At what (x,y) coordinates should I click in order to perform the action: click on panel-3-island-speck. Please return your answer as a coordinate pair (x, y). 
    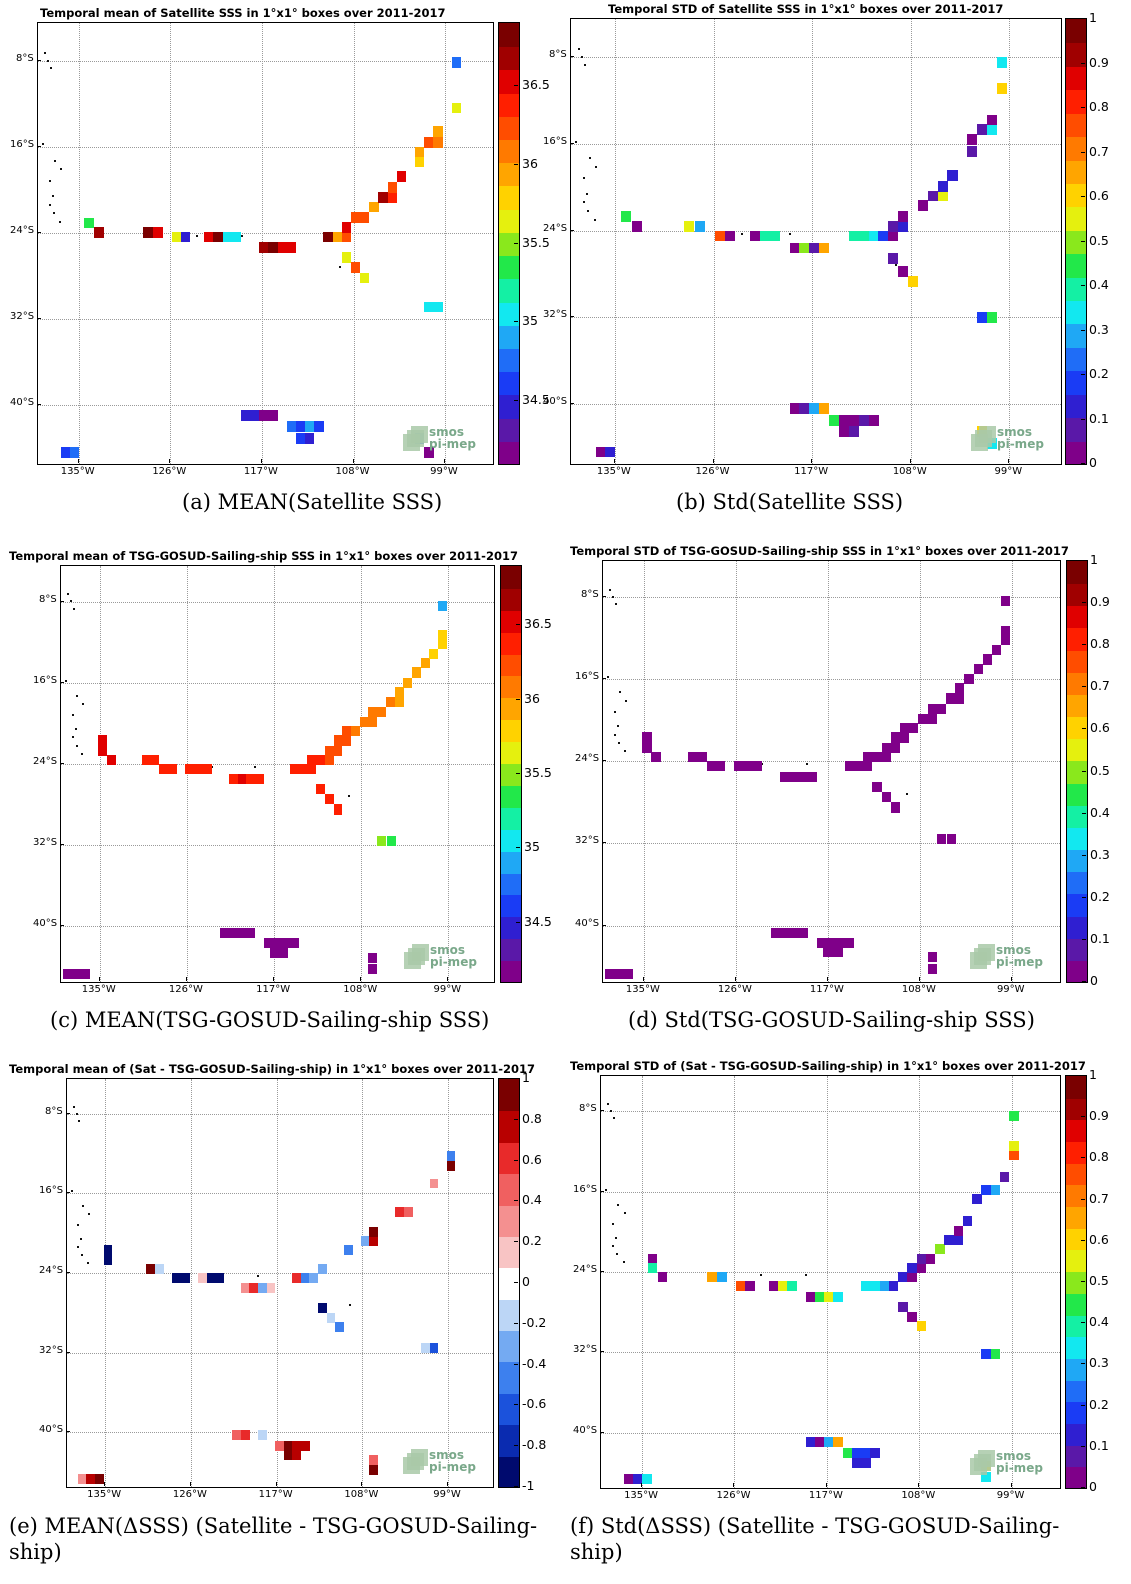
    Looking at the image, I should click on (348, 796).